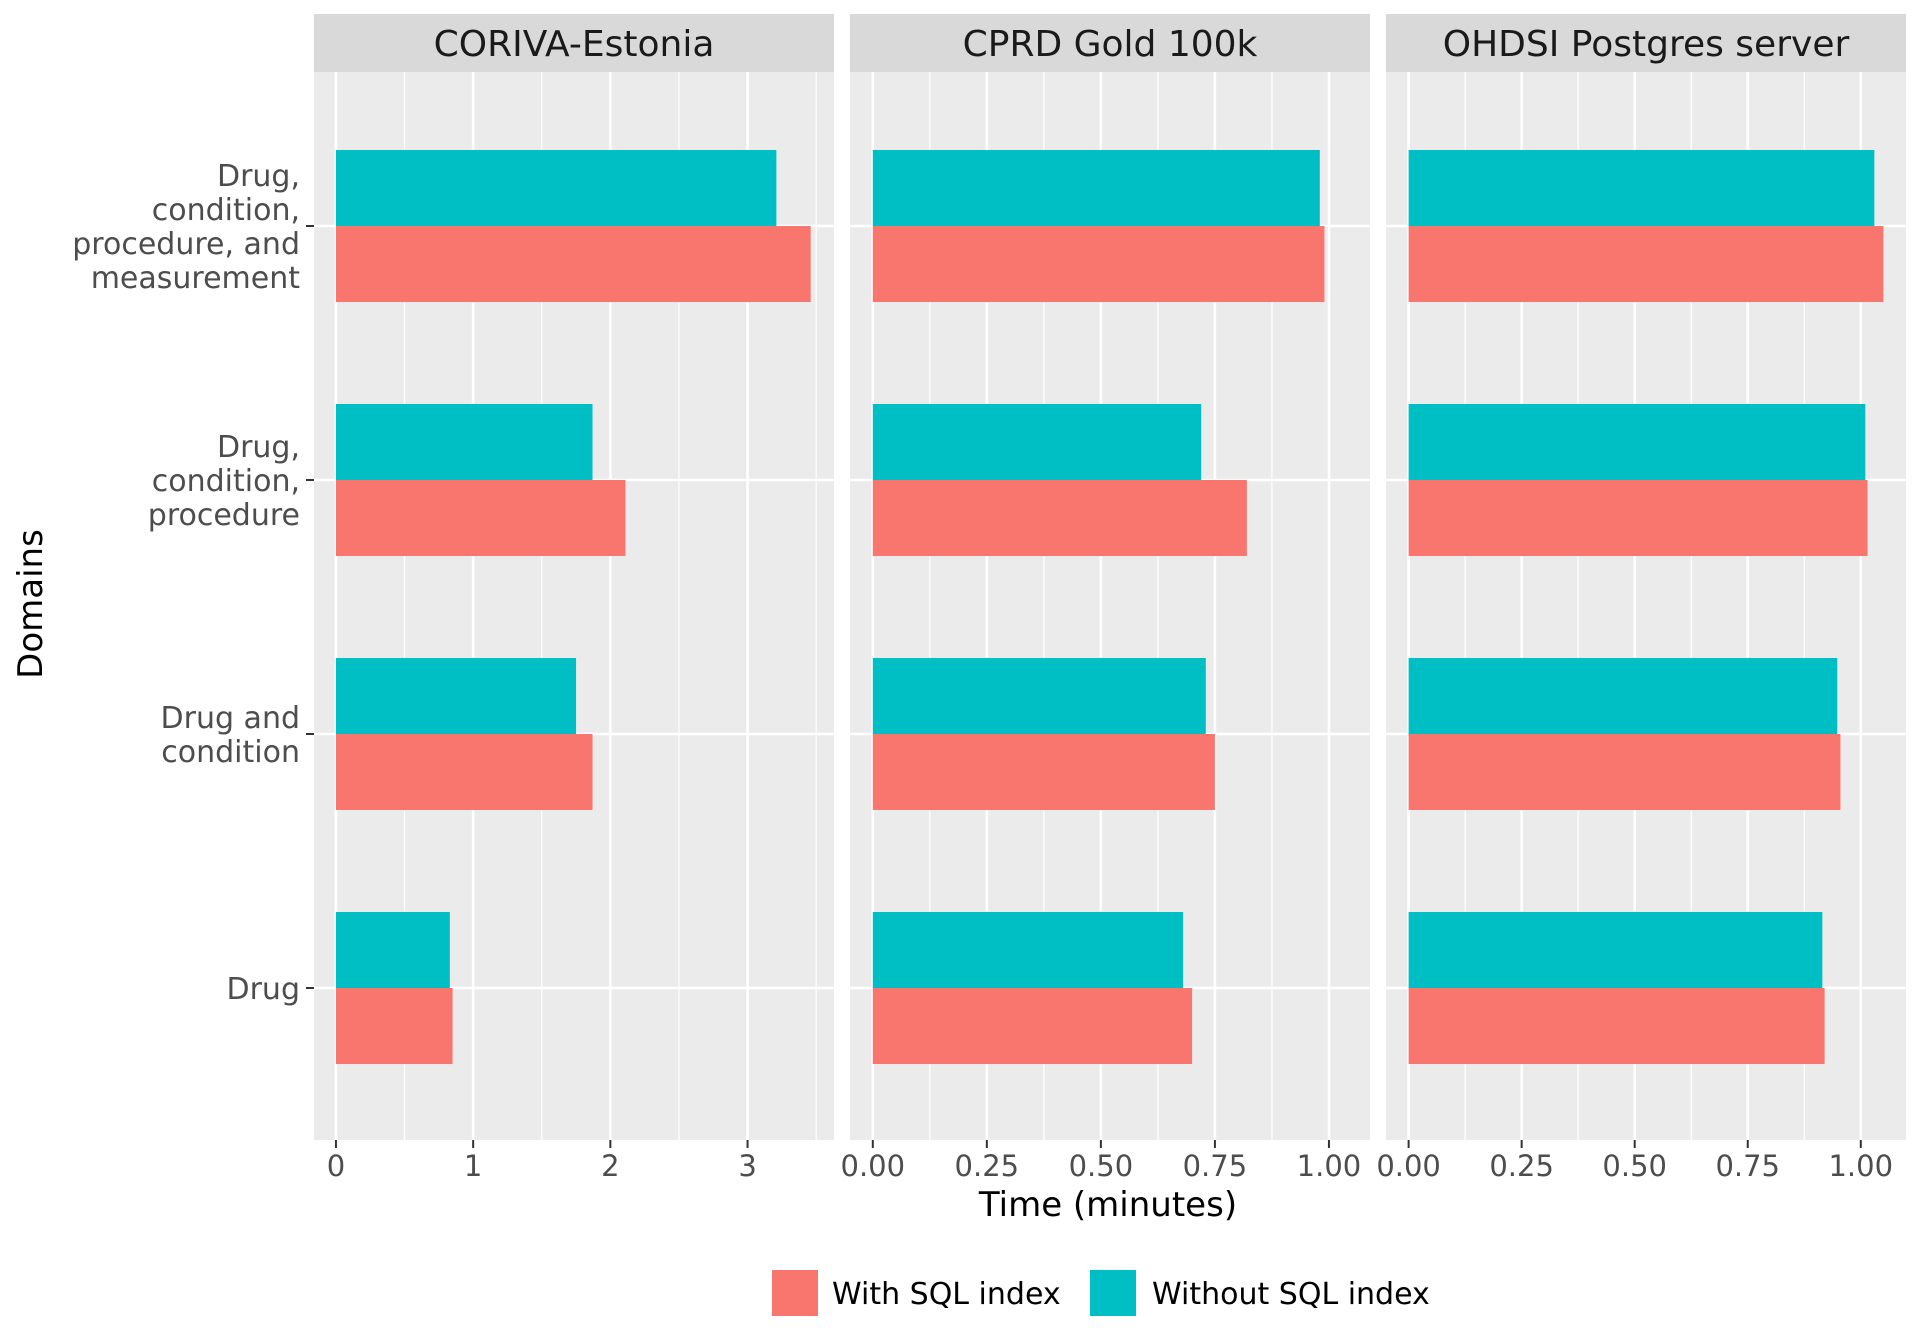 The image size is (1920, 1344). What do you see at coordinates (336, 1166) in the screenshot?
I see `x-tick-label: 0` at bounding box center [336, 1166].